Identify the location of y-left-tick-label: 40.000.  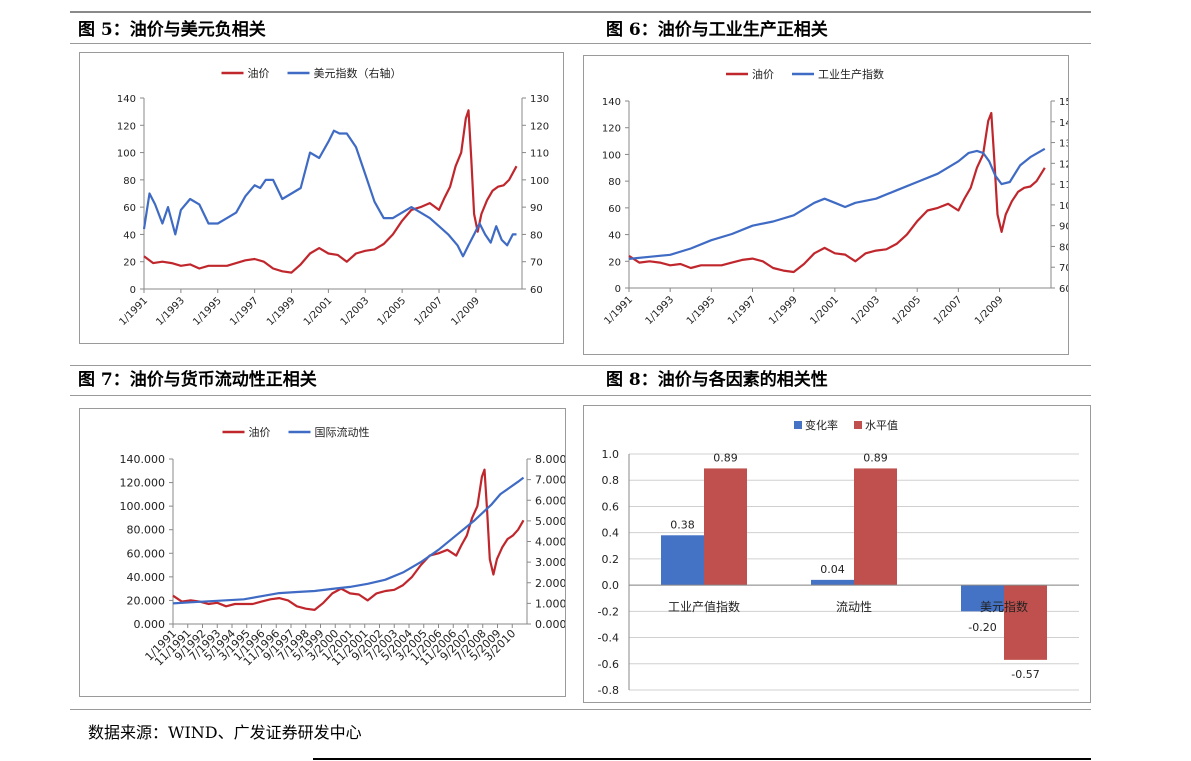
(146, 577).